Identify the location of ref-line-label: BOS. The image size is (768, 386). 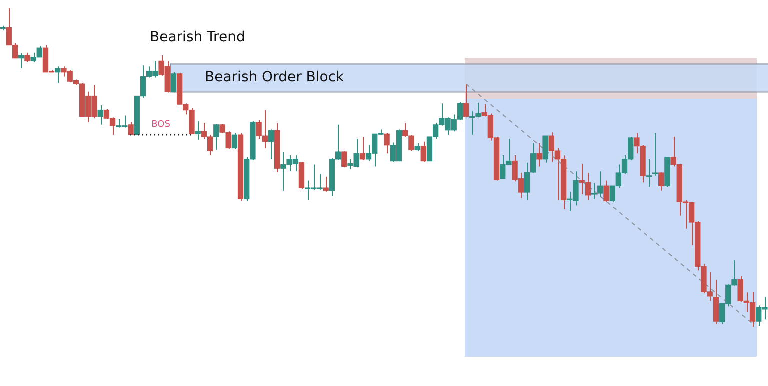
(161, 125).